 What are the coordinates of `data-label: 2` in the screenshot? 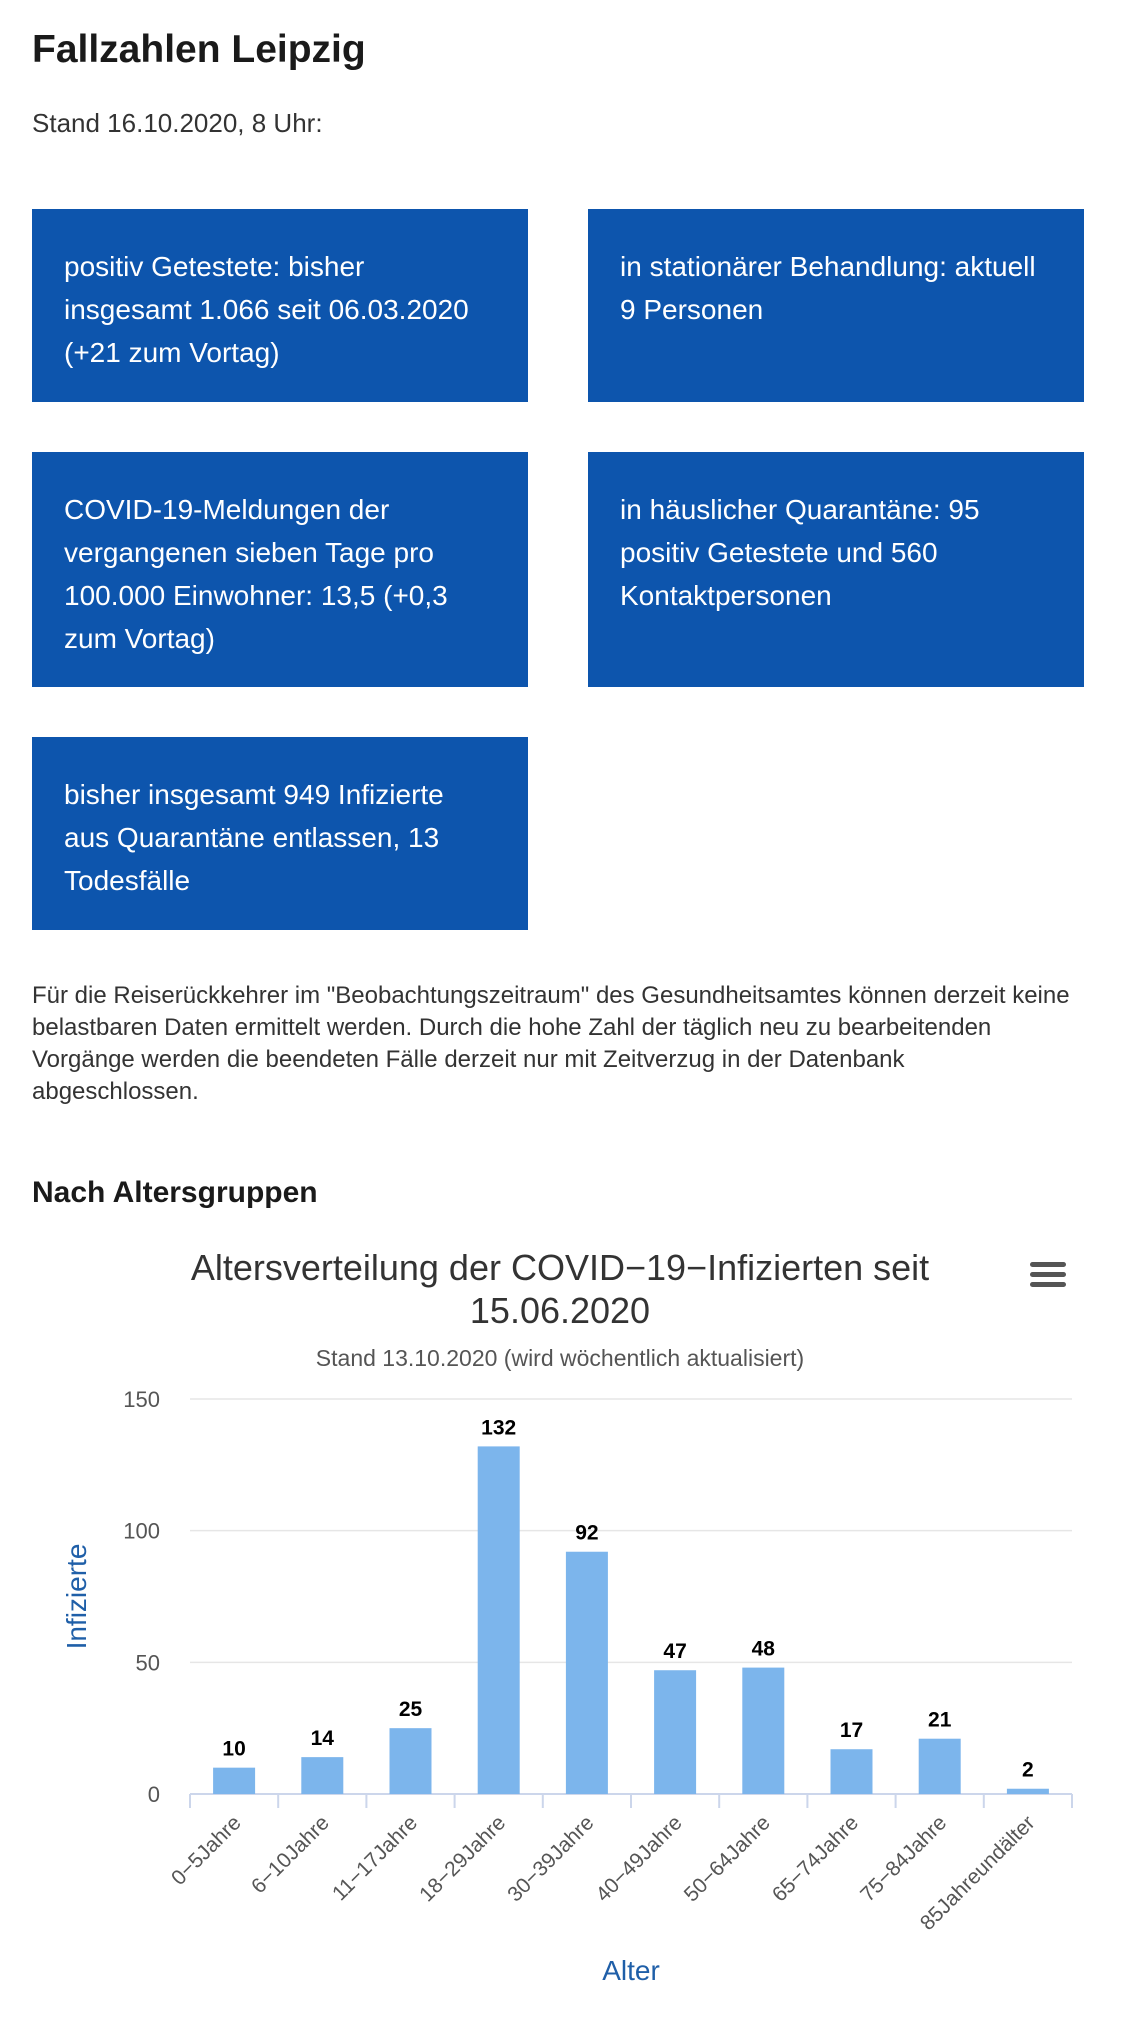 It's located at (1028, 1770).